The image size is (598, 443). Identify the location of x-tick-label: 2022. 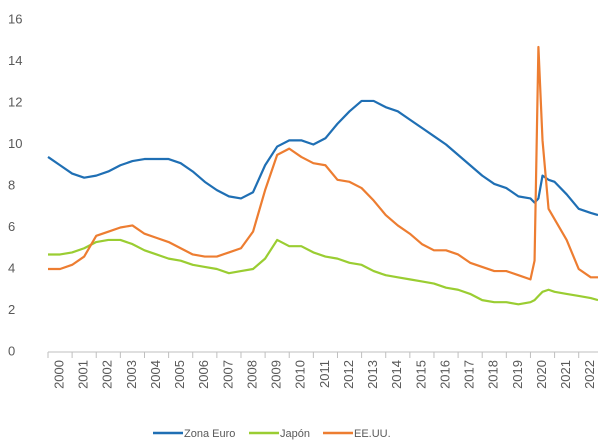
(589, 374).